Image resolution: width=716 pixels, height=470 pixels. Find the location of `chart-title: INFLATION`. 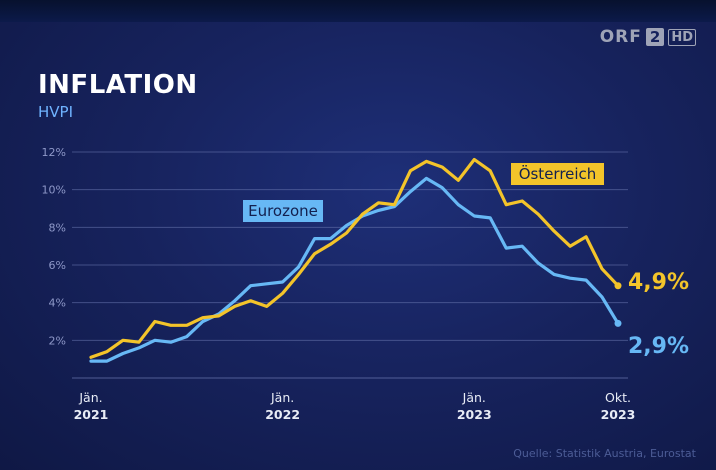

chart-title: INFLATION is located at coordinates (118, 85).